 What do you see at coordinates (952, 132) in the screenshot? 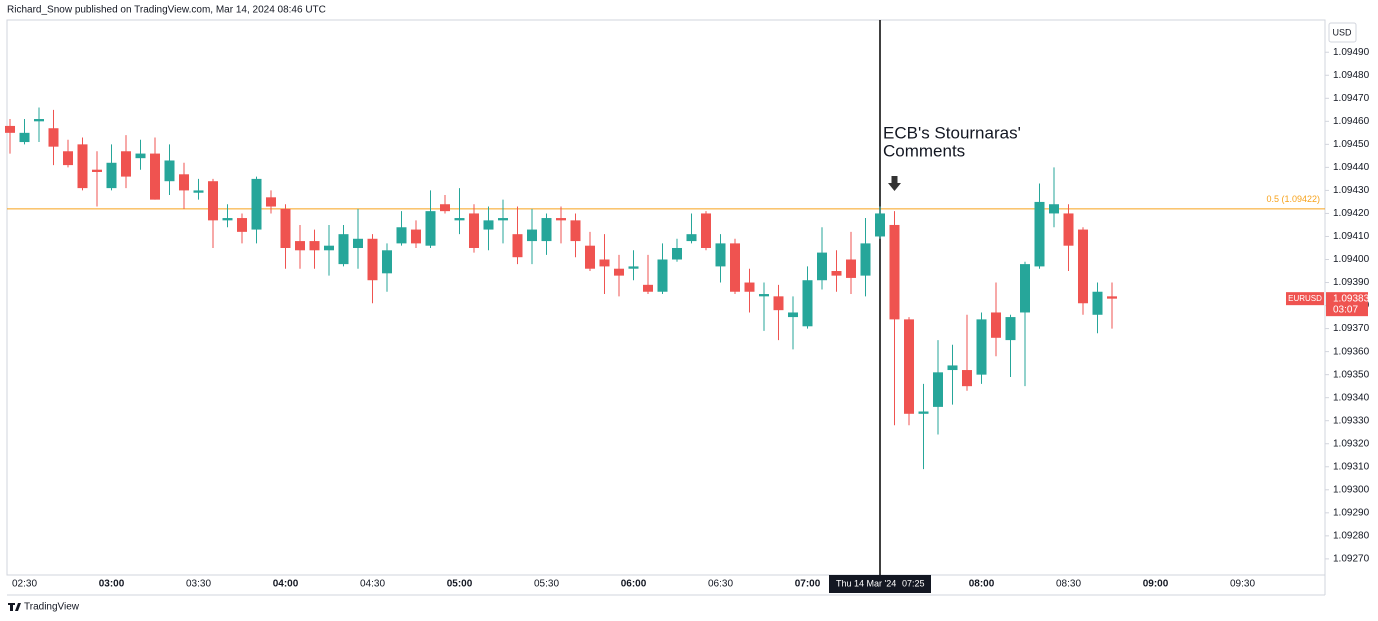
I see `annotation-text: ECB's Stournaras'` at bounding box center [952, 132].